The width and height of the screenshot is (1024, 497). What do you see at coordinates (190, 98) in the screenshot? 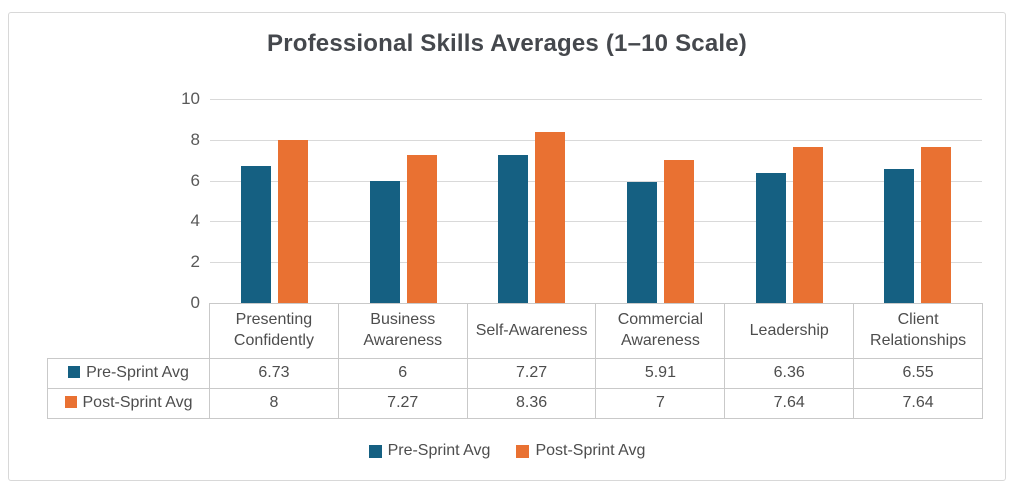
I see `y-tick-label: 10` at bounding box center [190, 98].